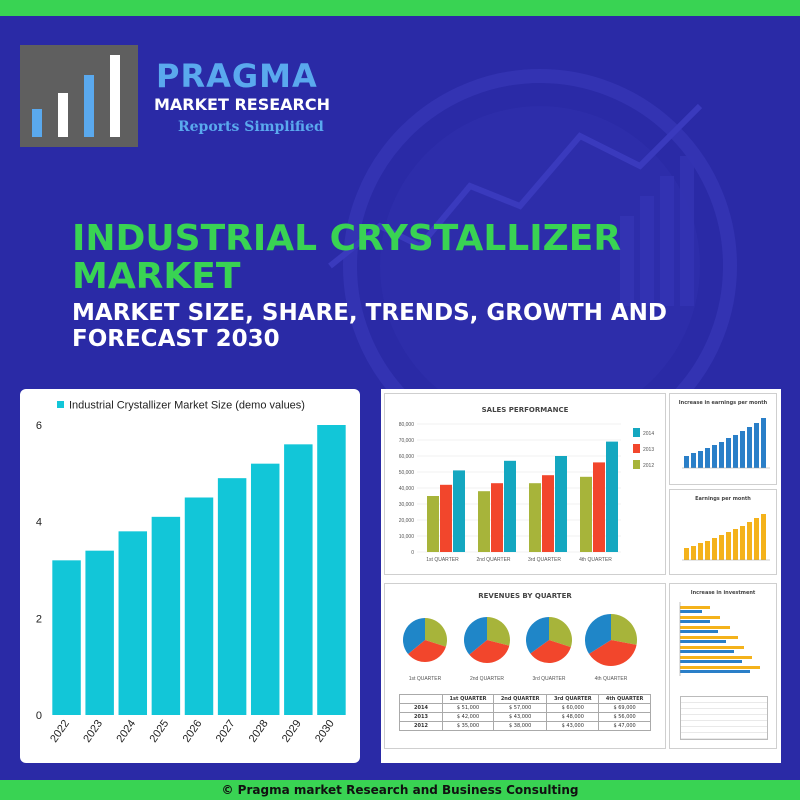 The height and width of the screenshot is (800, 800). I want to click on earnings-per-month-title: Earnings per month, so click(723, 499).